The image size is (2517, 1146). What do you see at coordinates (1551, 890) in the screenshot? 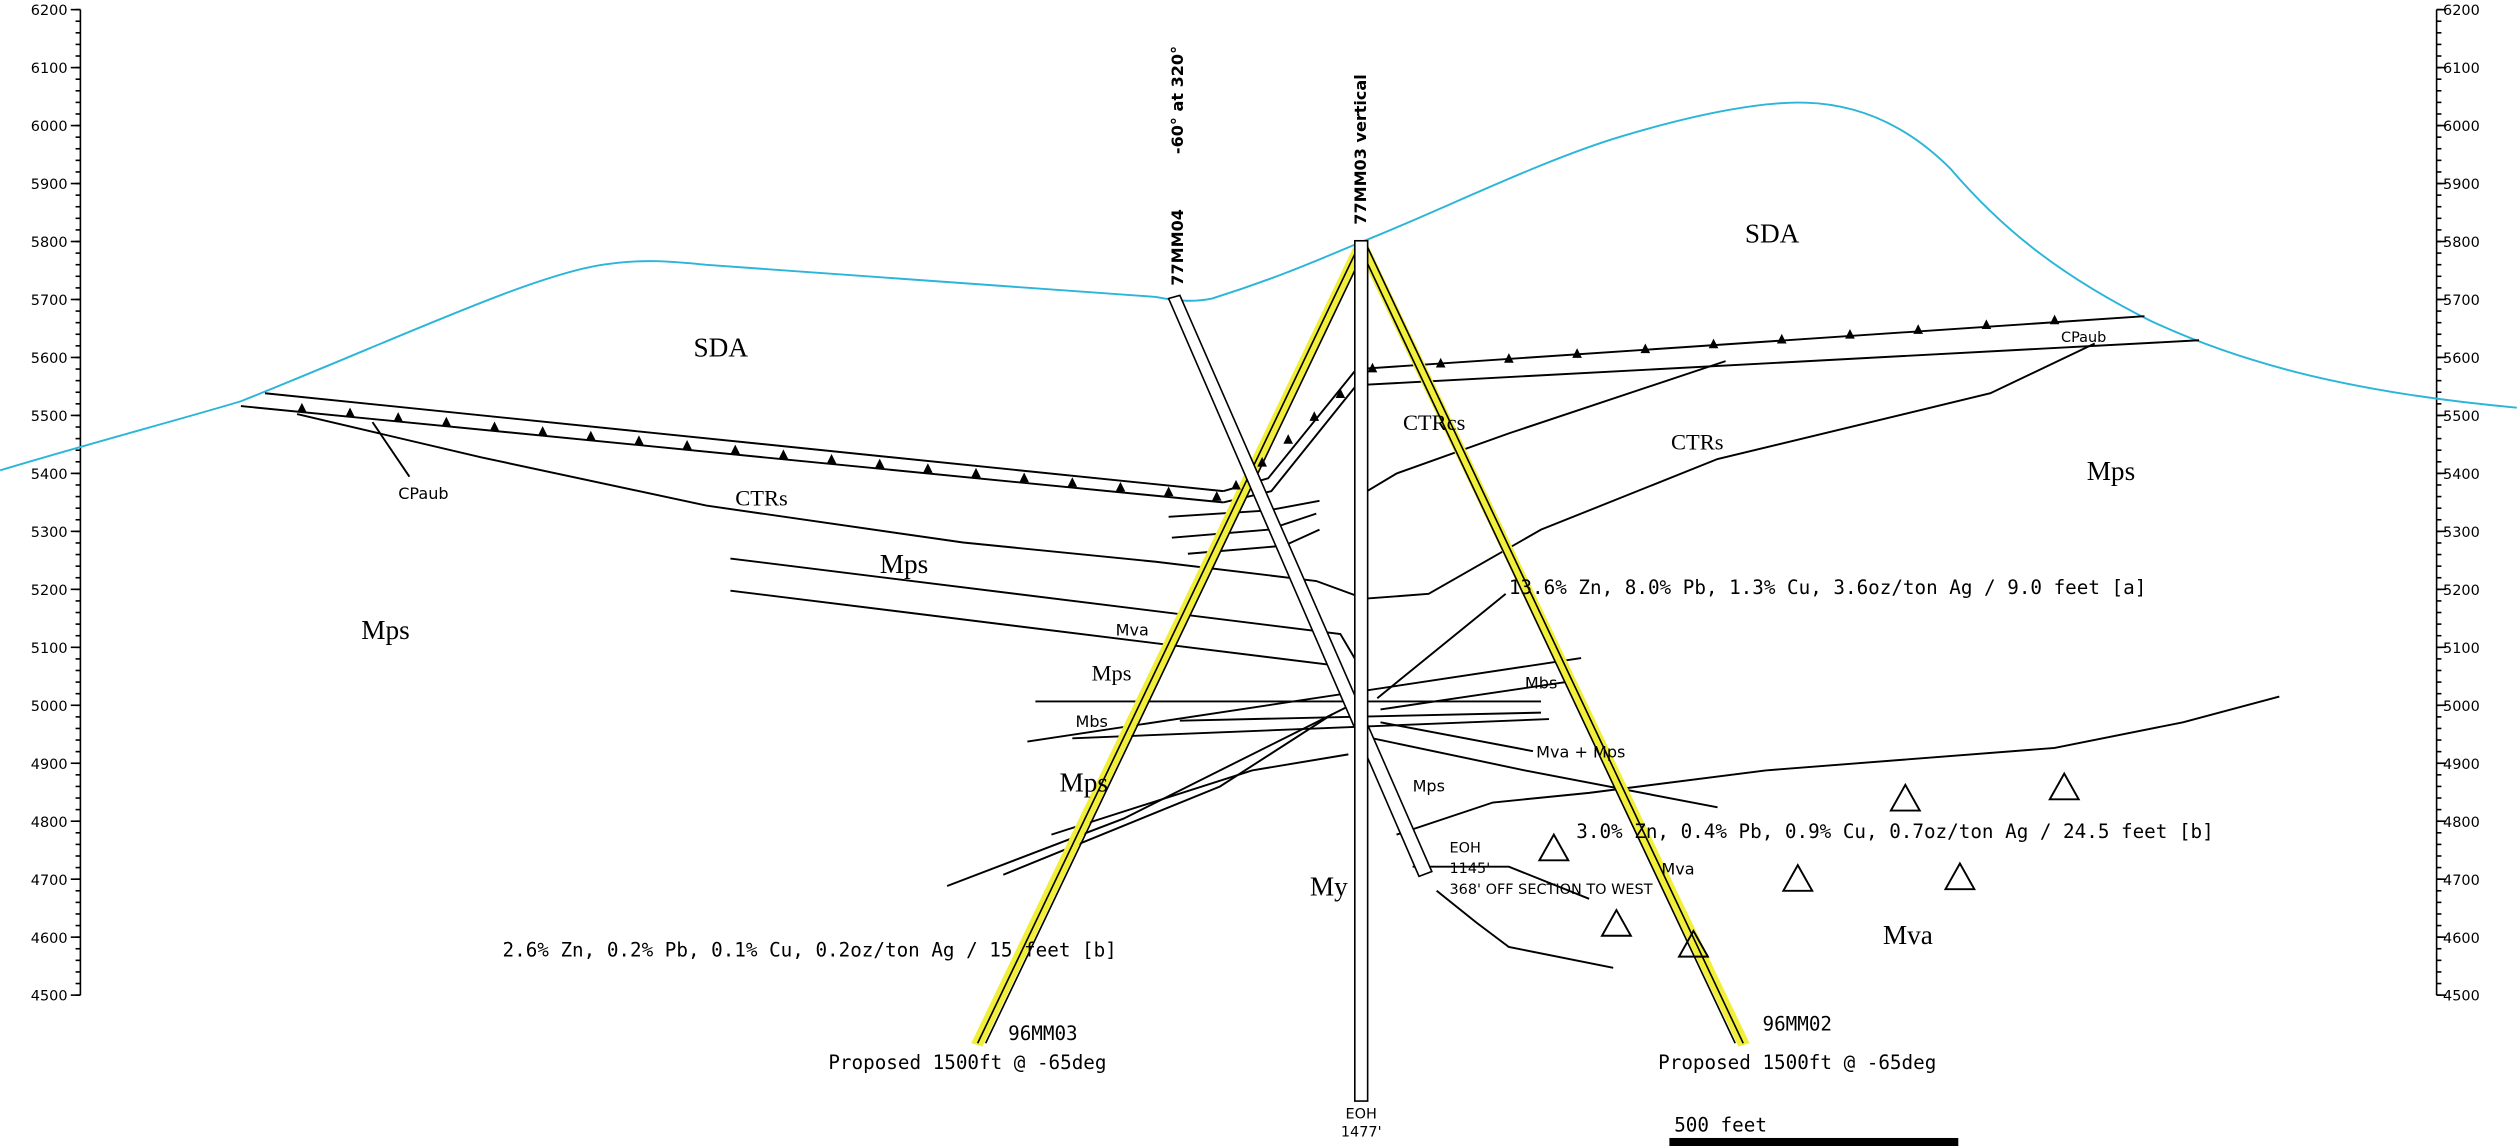
I see `hole-note: 368' OFF SECTION TO WEST` at bounding box center [1551, 890].